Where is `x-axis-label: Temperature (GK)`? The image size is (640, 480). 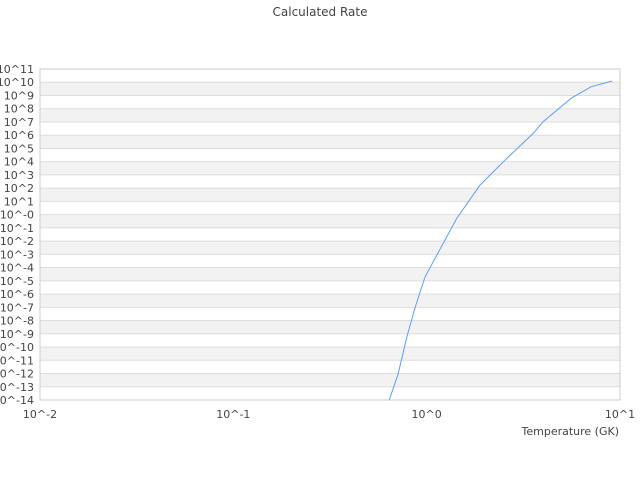 x-axis-label: Temperature (GK) is located at coordinates (570, 431).